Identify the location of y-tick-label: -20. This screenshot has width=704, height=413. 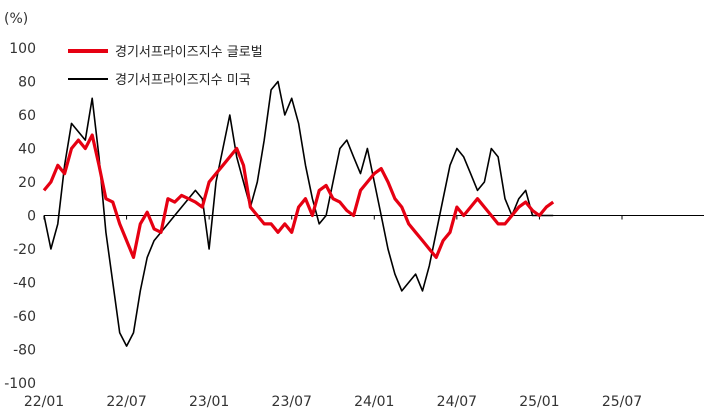
(24, 250).